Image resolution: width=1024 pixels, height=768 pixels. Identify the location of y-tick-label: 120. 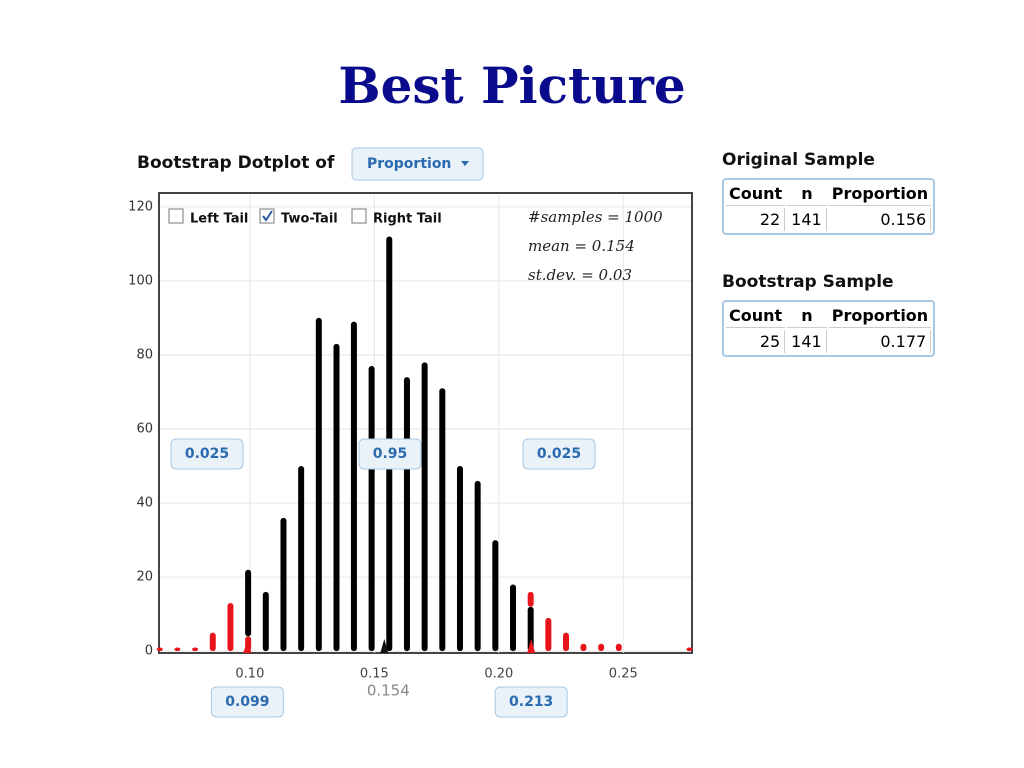
(140, 206).